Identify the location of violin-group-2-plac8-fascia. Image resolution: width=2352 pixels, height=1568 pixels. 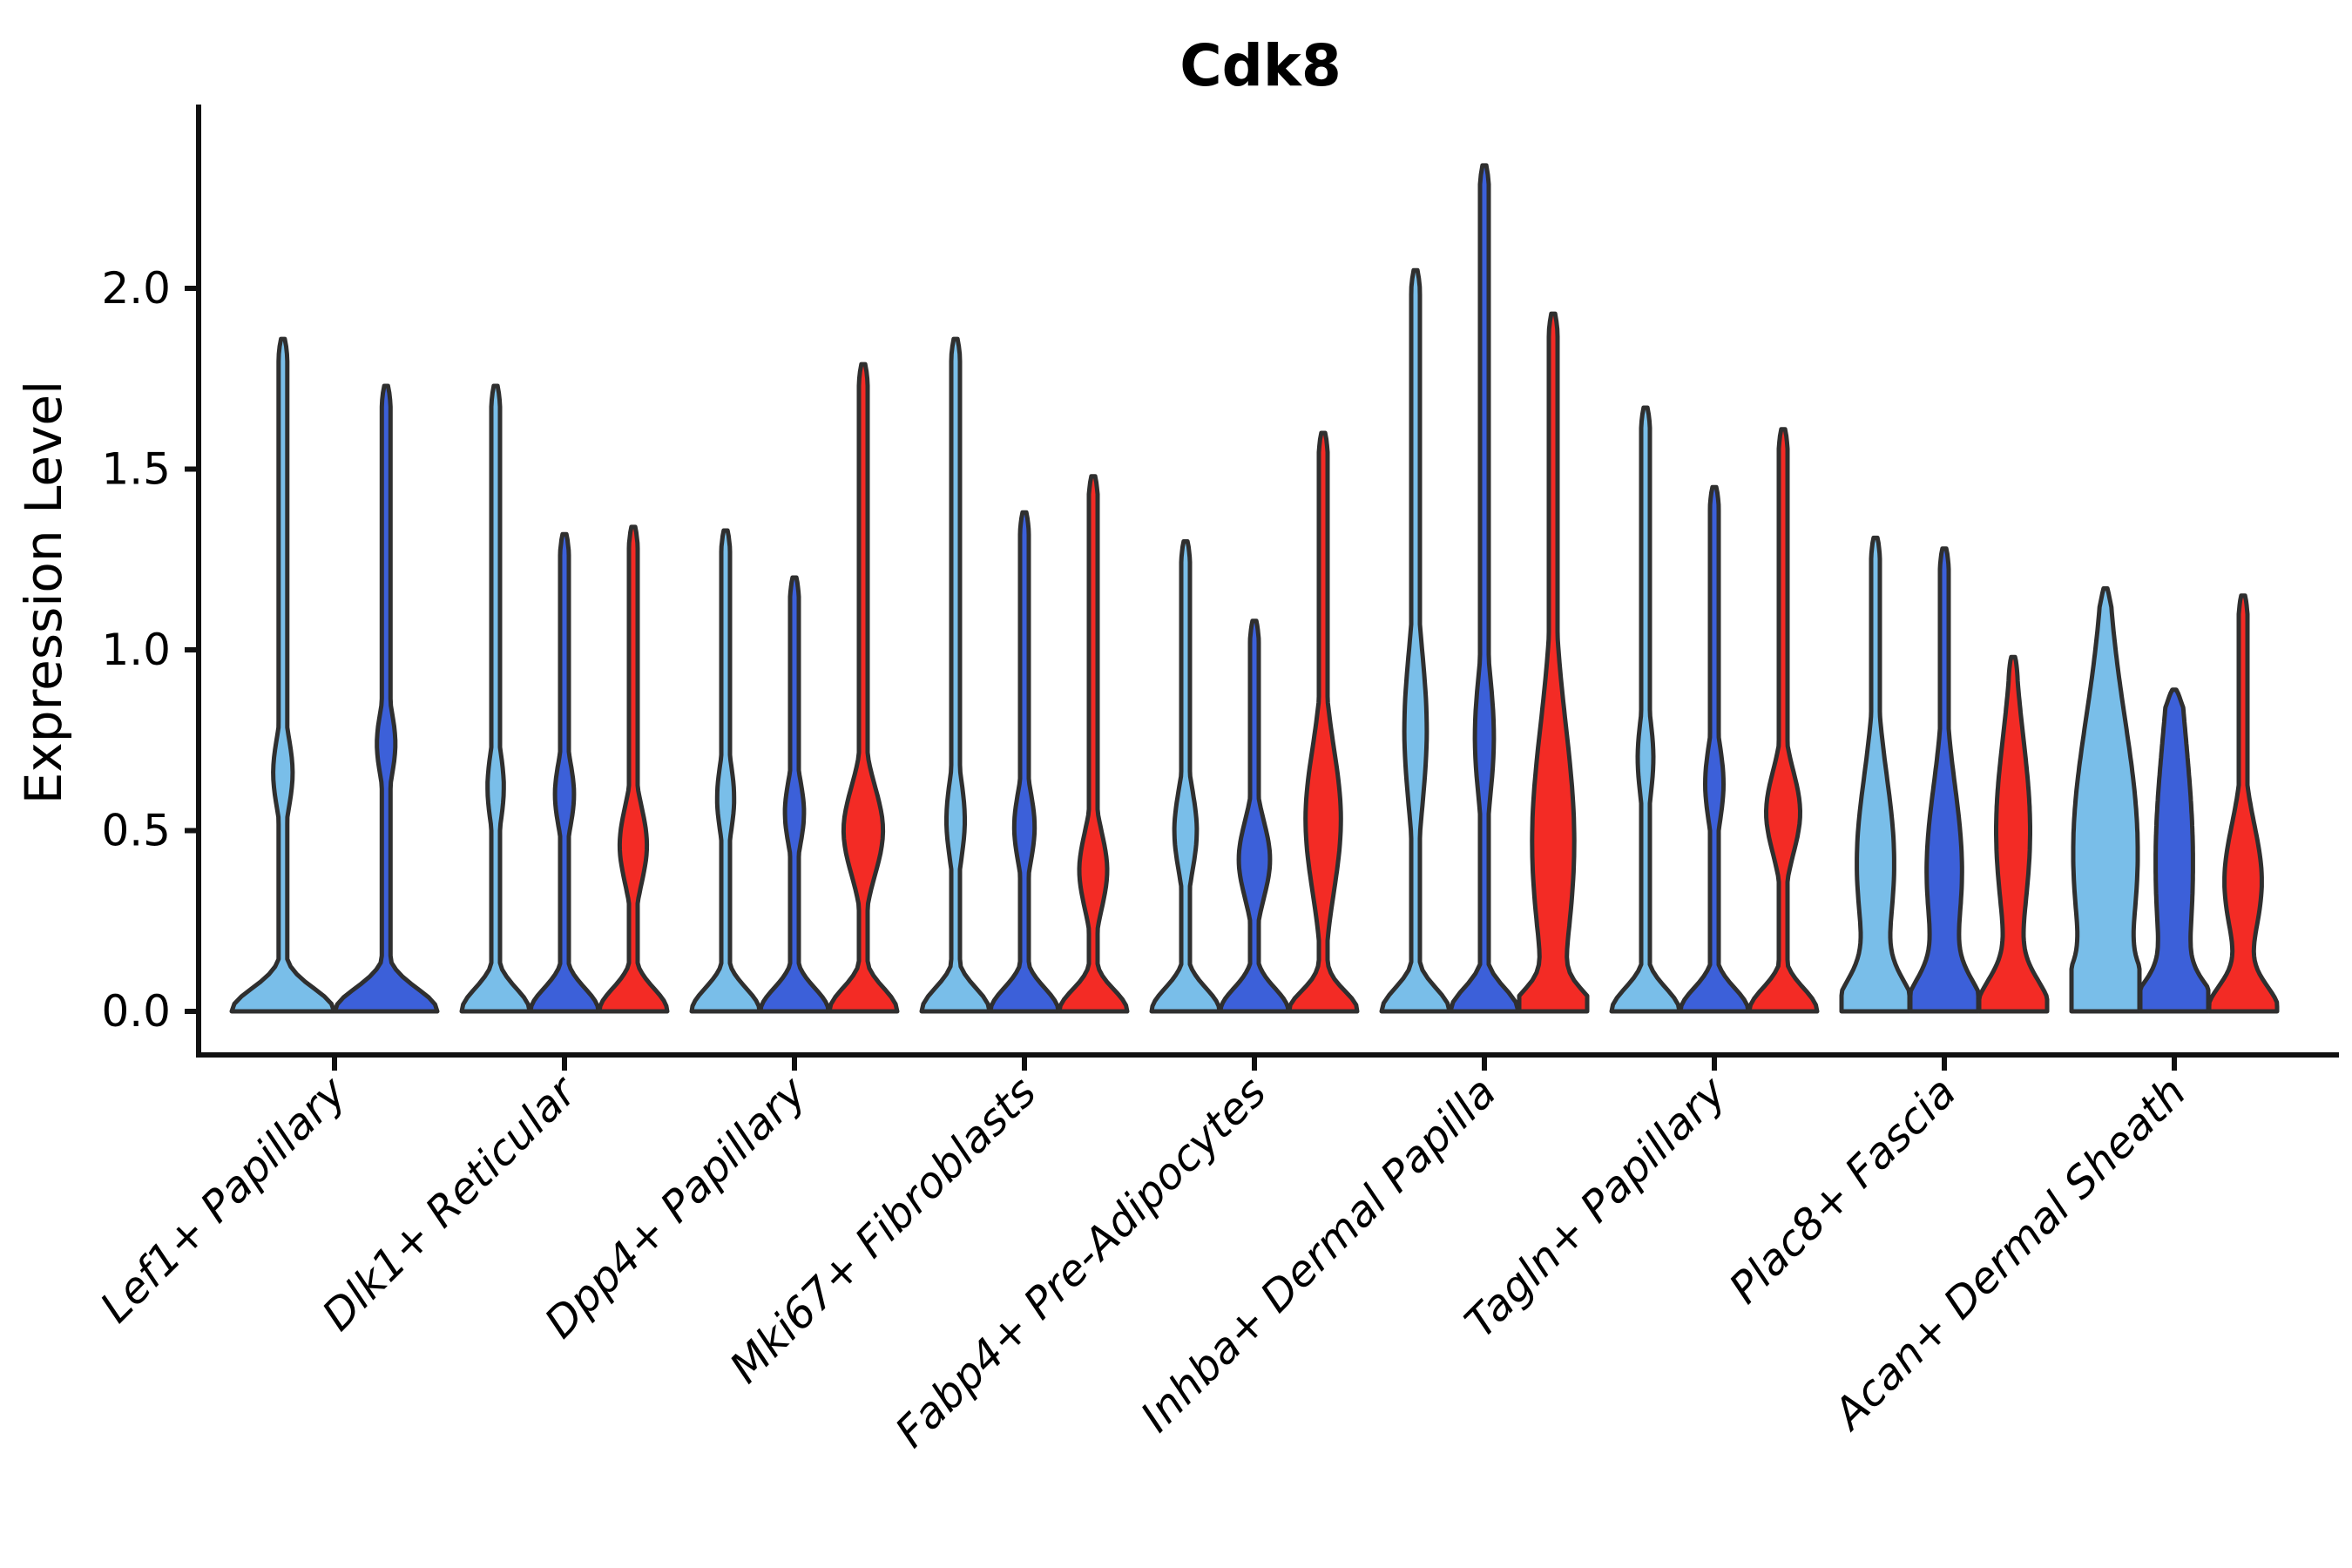
(1945, 780).